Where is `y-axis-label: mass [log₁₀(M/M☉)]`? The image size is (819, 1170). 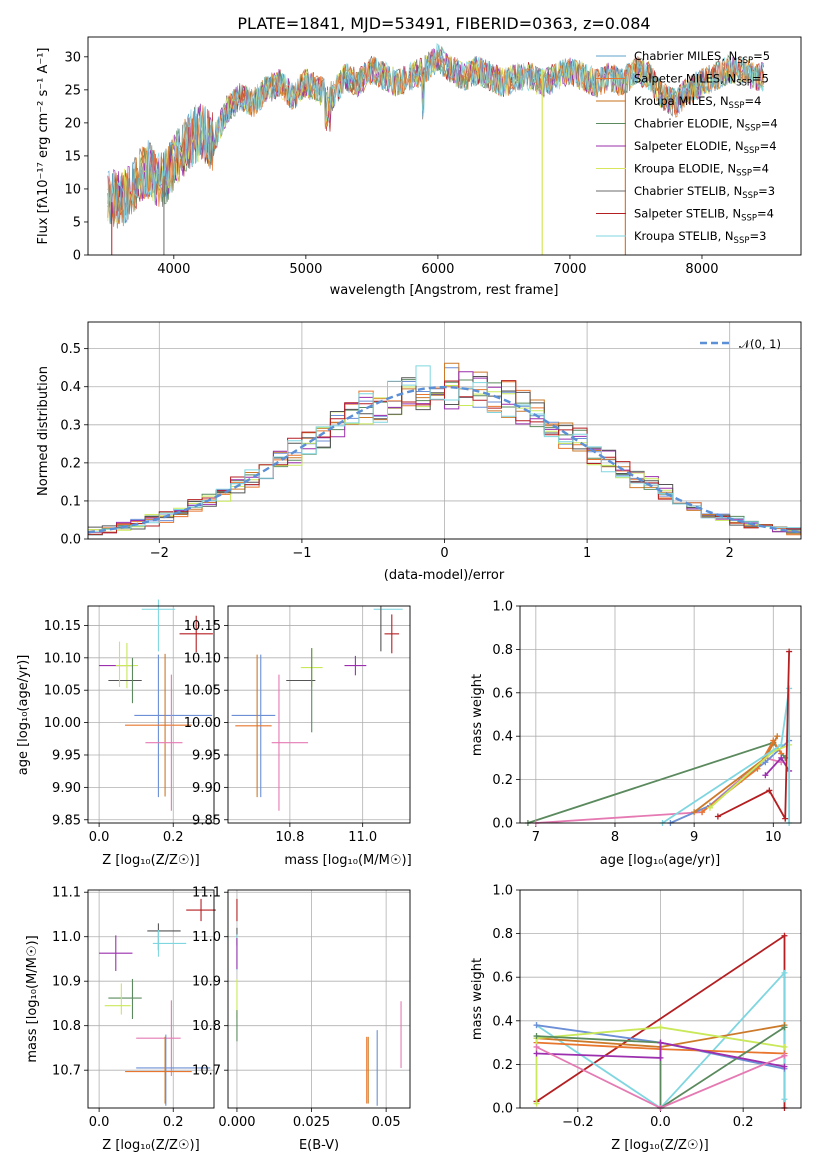
y-axis-label: mass [log₁₀(M/M☉)] is located at coordinates (32, 998).